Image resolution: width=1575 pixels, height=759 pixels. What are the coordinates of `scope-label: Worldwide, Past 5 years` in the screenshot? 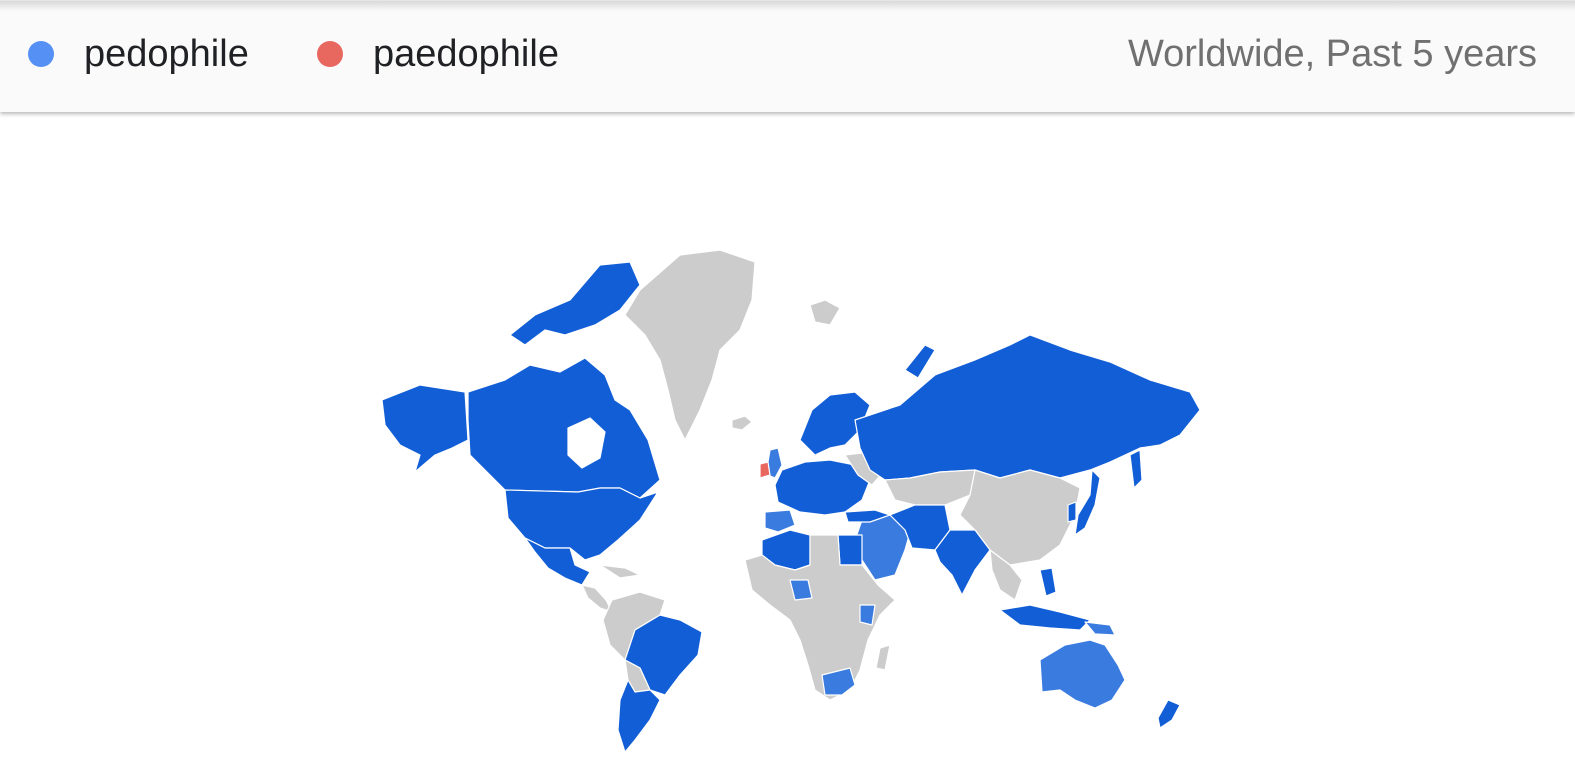 It's located at (1332, 54).